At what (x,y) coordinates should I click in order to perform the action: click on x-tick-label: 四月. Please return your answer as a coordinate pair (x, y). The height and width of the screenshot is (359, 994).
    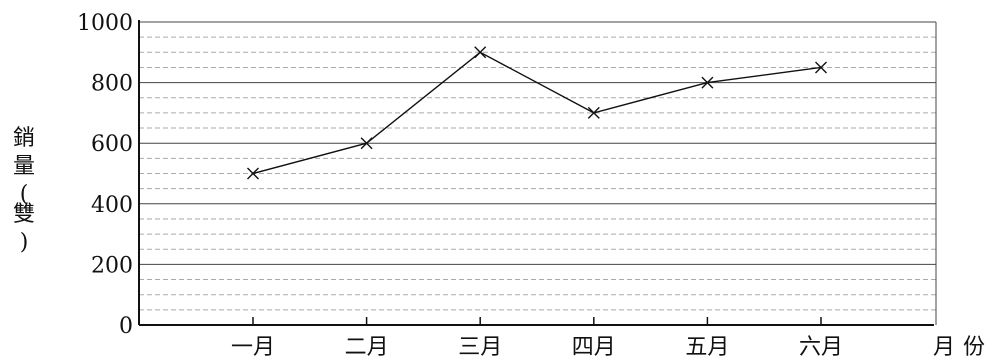
    Looking at the image, I should click on (594, 347).